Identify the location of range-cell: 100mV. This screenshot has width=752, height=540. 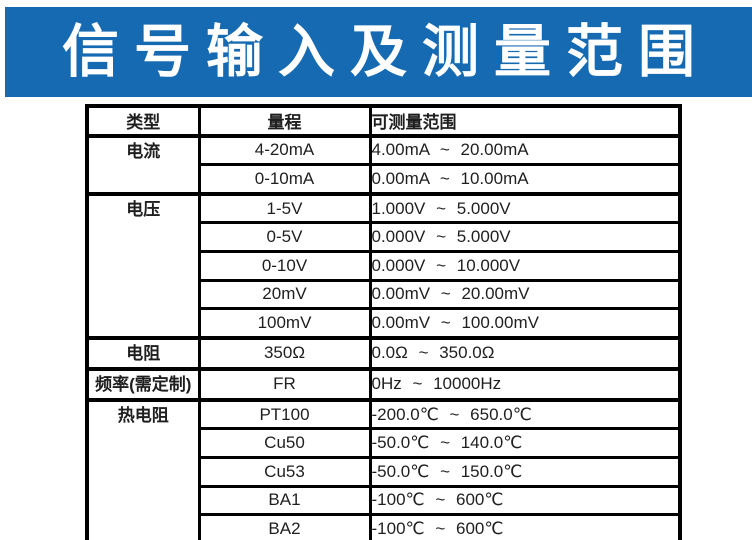
(284, 323).